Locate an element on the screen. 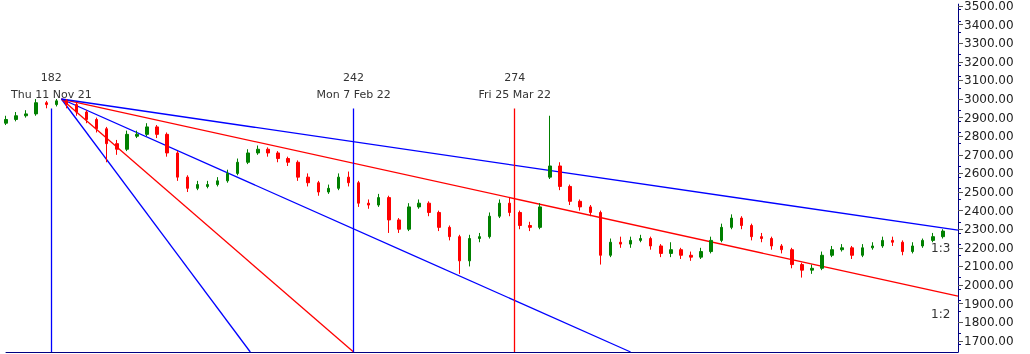  y-tick-label: 2500.00 is located at coordinates (989, 192).